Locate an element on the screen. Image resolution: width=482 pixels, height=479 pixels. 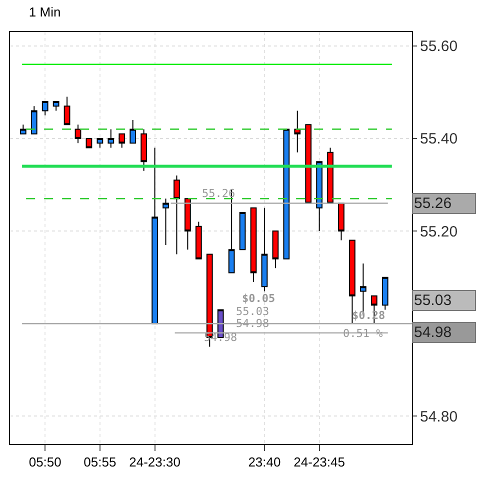
y-tick-label: 55.60 is located at coordinates (439, 47).